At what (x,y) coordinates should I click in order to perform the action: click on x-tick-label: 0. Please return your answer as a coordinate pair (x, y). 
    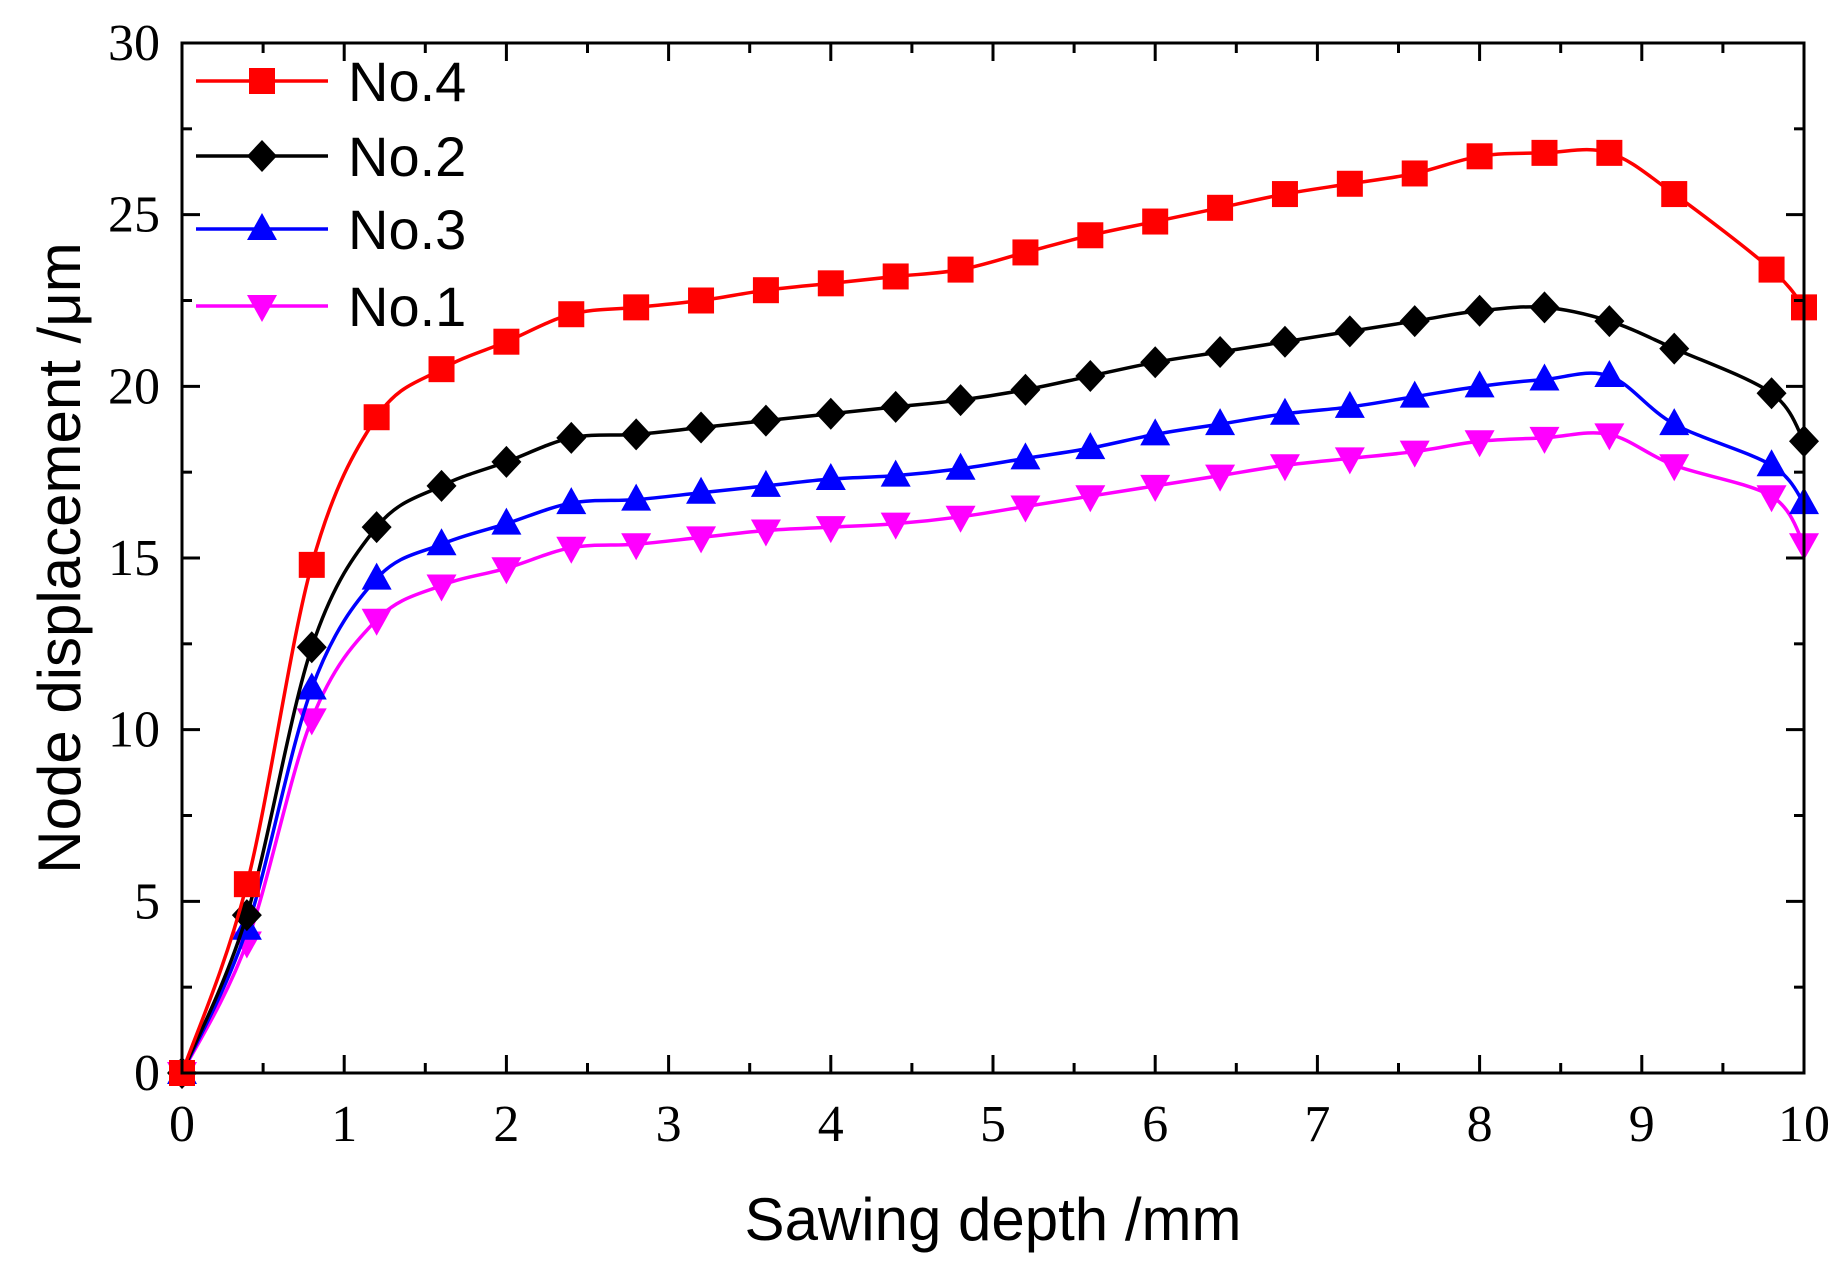
    Looking at the image, I should click on (182, 1124).